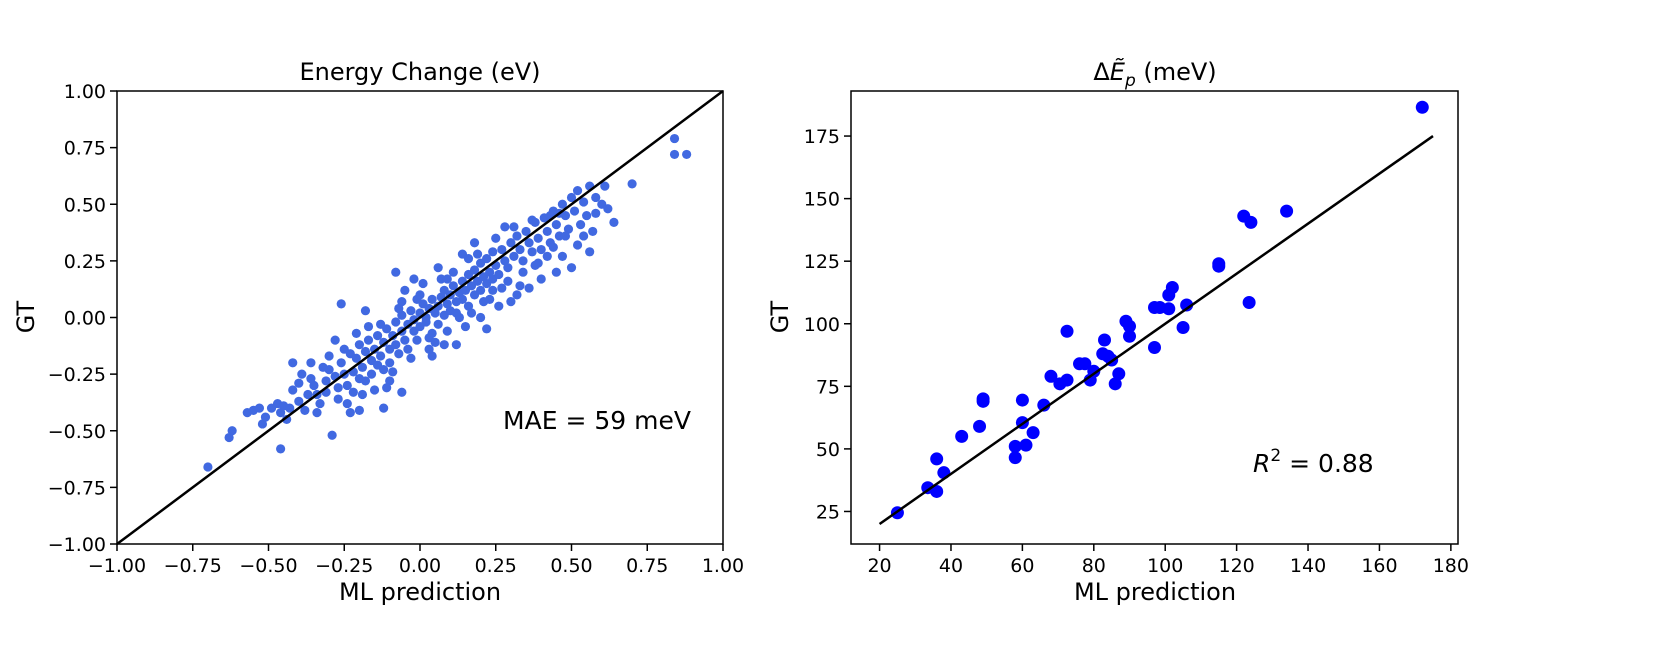 The width and height of the screenshot is (1661, 655). I want to click on x-tick-label: −1.00, so click(117, 566).